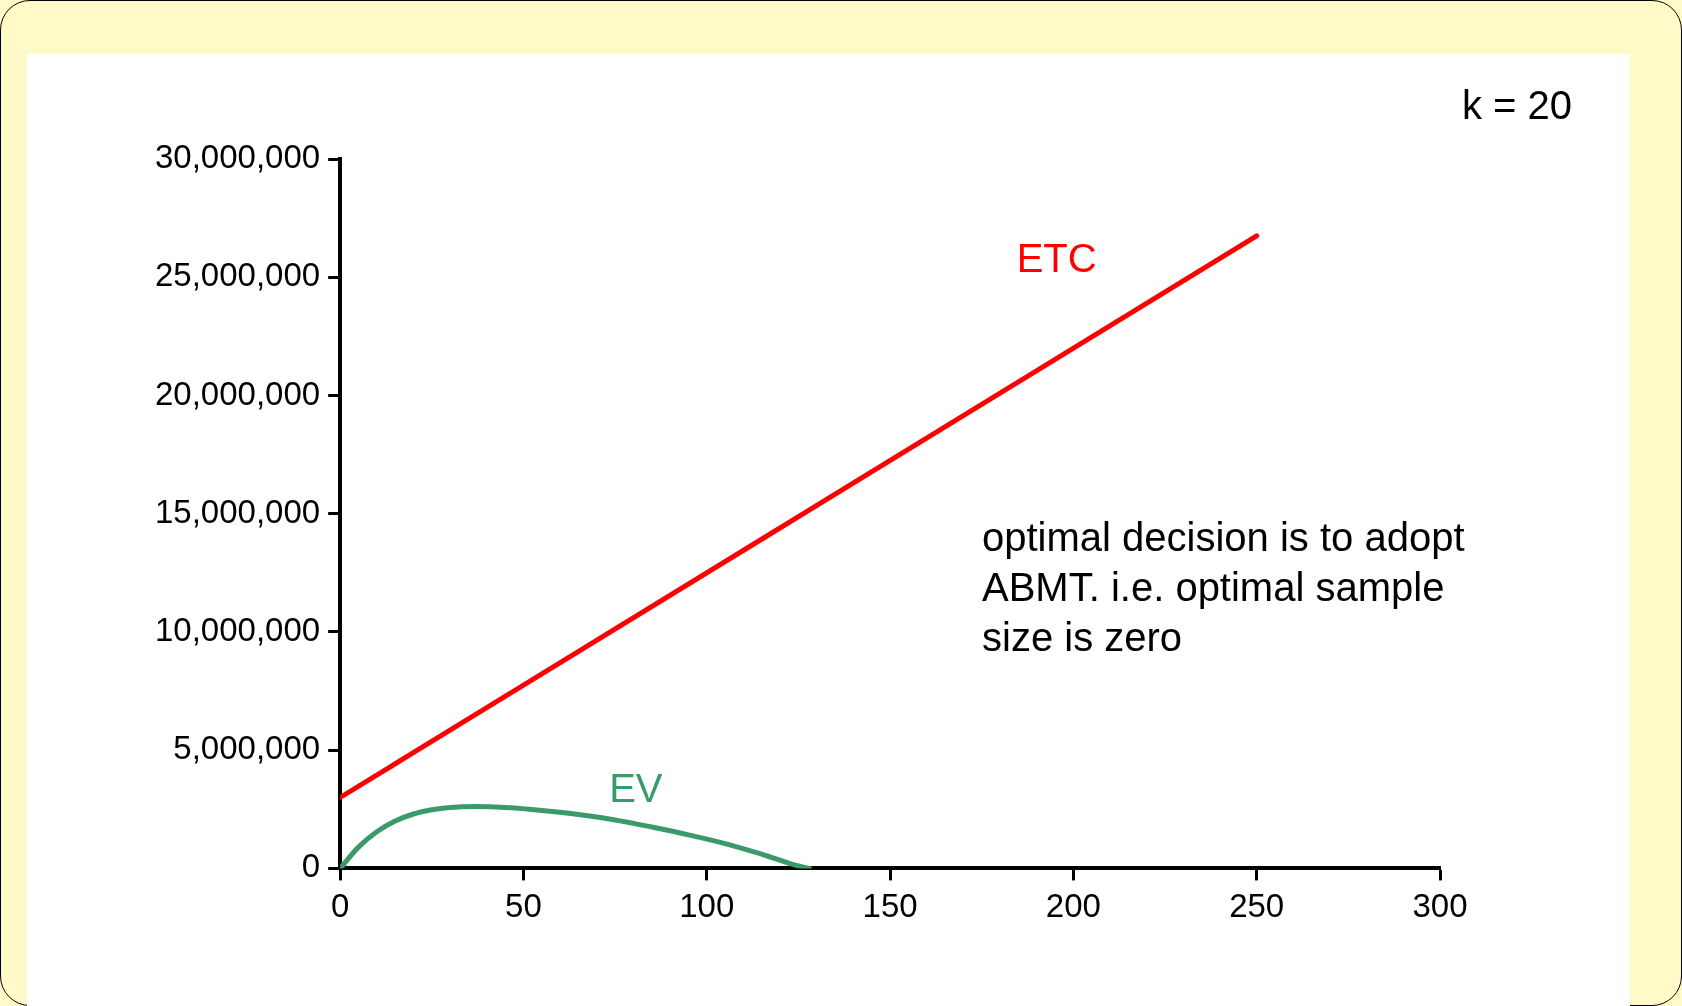  What do you see at coordinates (340, 906) in the screenshot?
I see `x-tick-label: 0` at bounding box center [340, 906].